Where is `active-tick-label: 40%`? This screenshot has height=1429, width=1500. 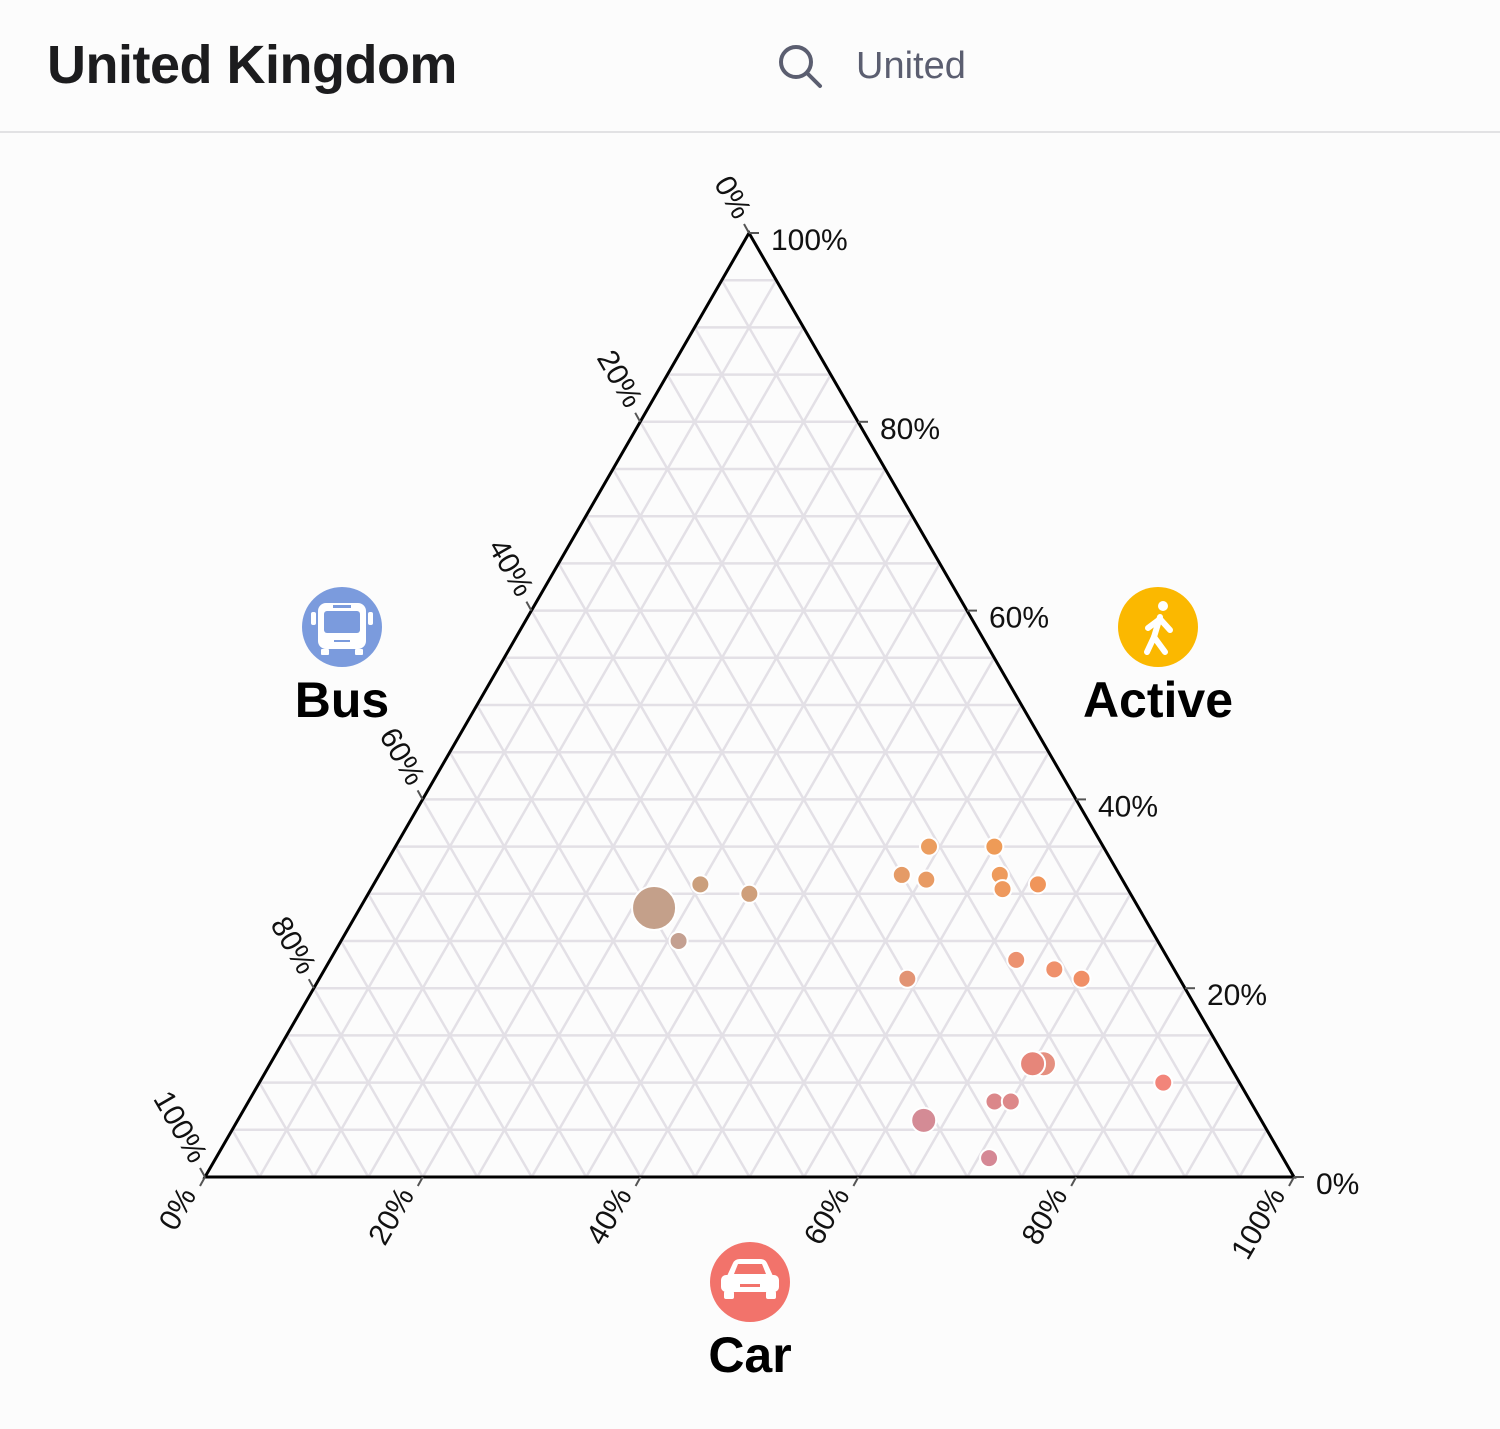 active-tick-label: 40% is located at coordinates (1128, 806).